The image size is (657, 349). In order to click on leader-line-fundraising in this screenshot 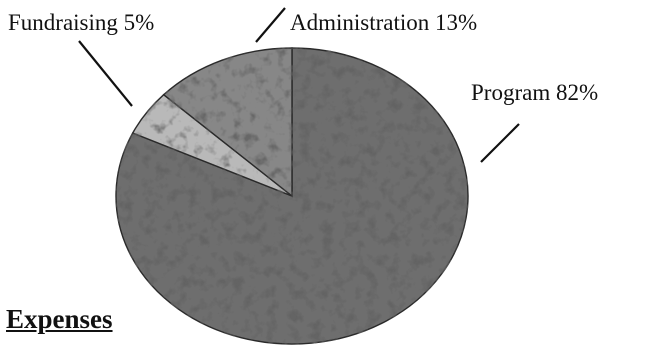, I will do `click(105, 73)`.